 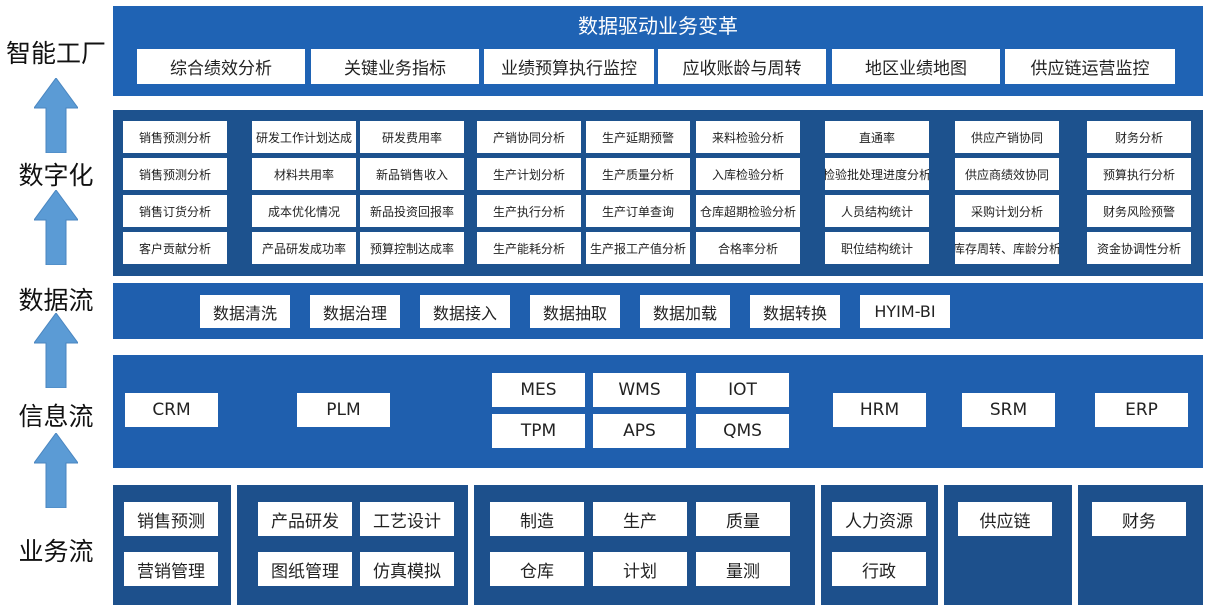 What do you see at coordinates (245, 311) in the screenshot?
I see `dataflow-item: 数据清洗` at bounding box center [245, 311].